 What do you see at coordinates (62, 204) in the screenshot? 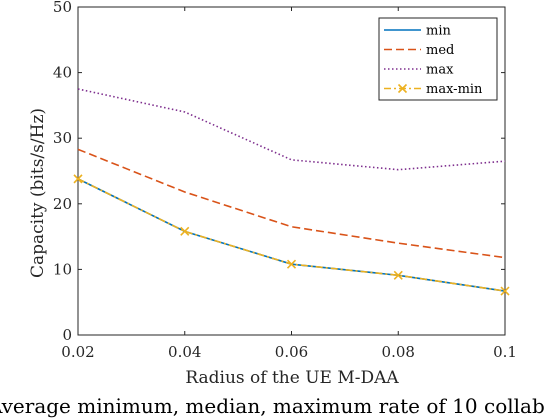
I see `y-tick-label: 20` at bounding box center [62, 204].